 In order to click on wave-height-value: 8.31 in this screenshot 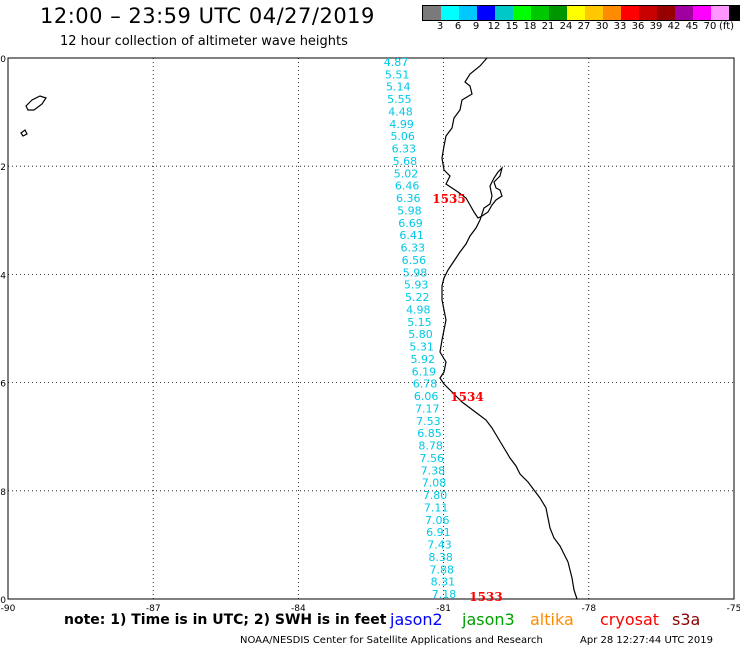, I will do `click(443, 582)`.